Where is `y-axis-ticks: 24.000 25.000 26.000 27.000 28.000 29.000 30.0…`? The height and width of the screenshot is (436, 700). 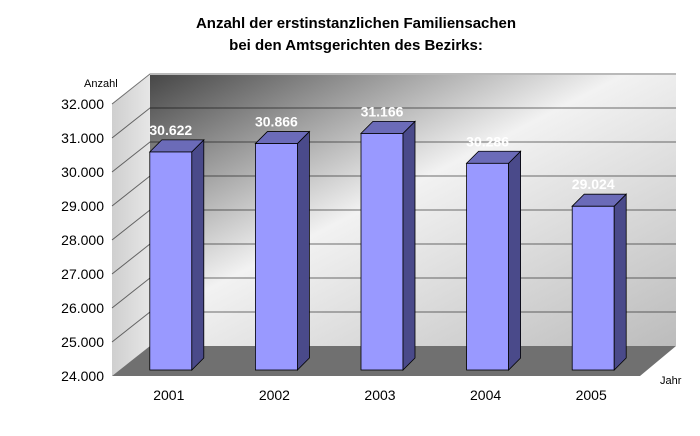 y-axis-ticks: 24.000 25.000 26.000 27.000 28.000 29.000 30.0… is located at coordinates (82, 240).